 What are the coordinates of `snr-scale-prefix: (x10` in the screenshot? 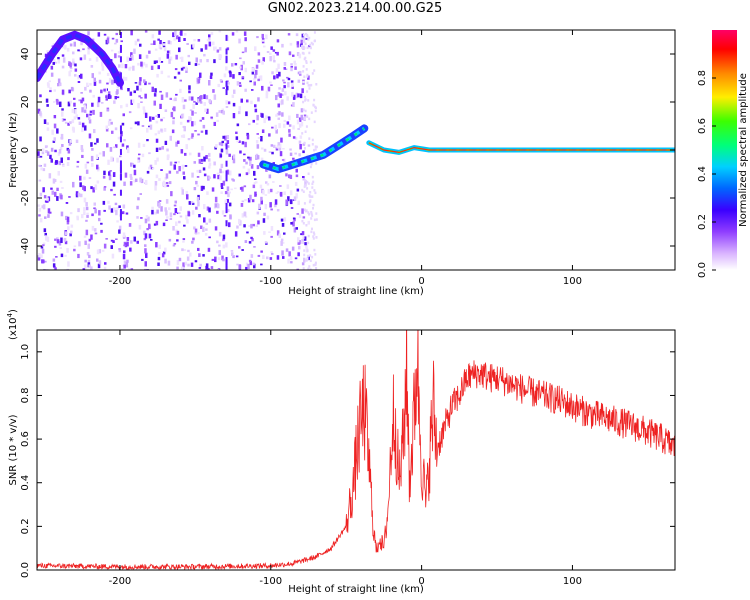 It's located at (13, 328).